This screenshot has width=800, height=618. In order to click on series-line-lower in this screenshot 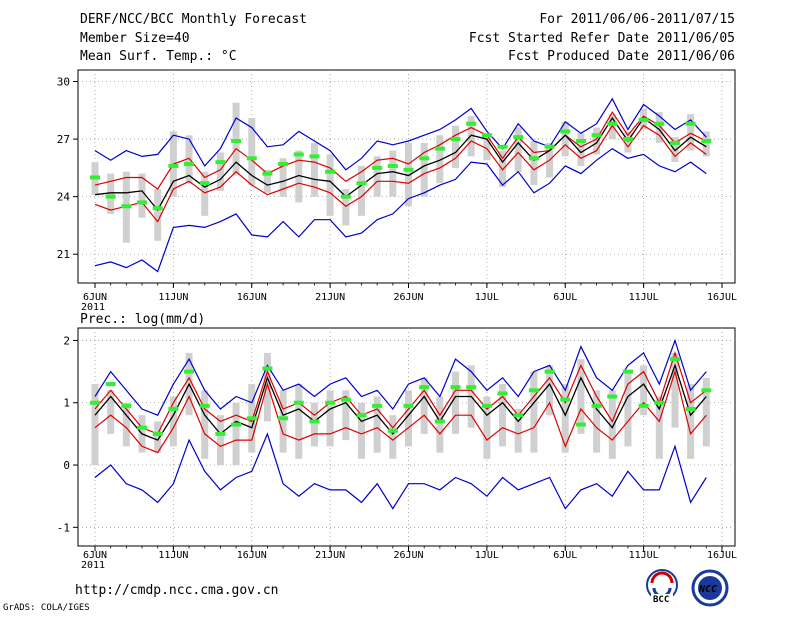, I will do `click(400, 411)`.